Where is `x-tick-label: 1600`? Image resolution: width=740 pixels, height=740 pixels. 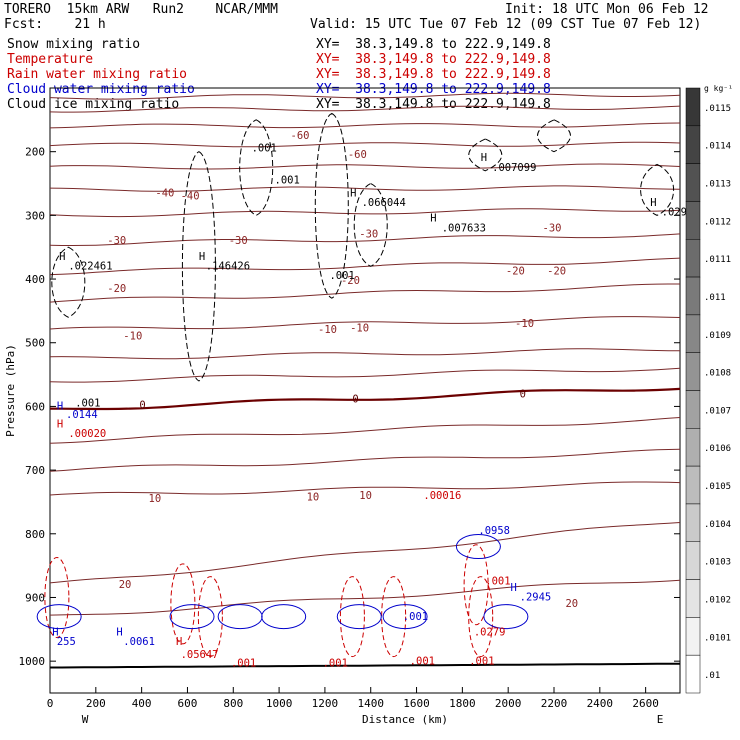 x-tick-label: 1600 is located at coordinates (416, 703).